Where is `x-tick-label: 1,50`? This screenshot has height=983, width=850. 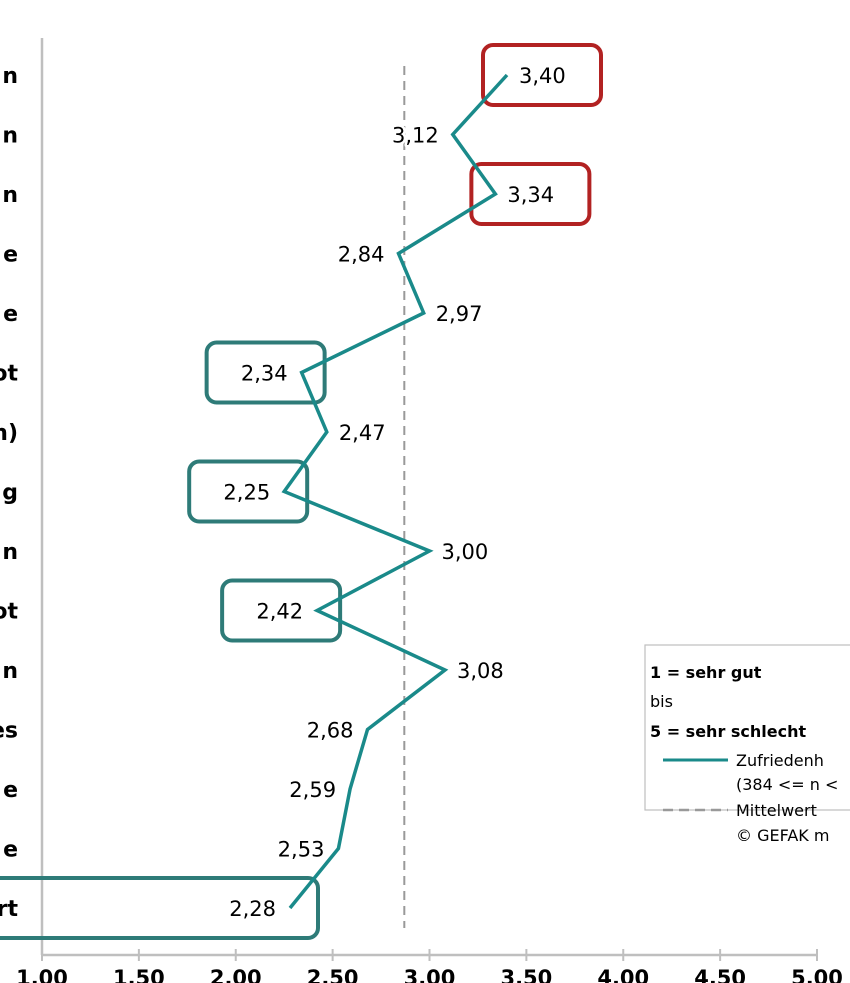 x-tick-label: 1,50 is located at coordinates (139, 974).